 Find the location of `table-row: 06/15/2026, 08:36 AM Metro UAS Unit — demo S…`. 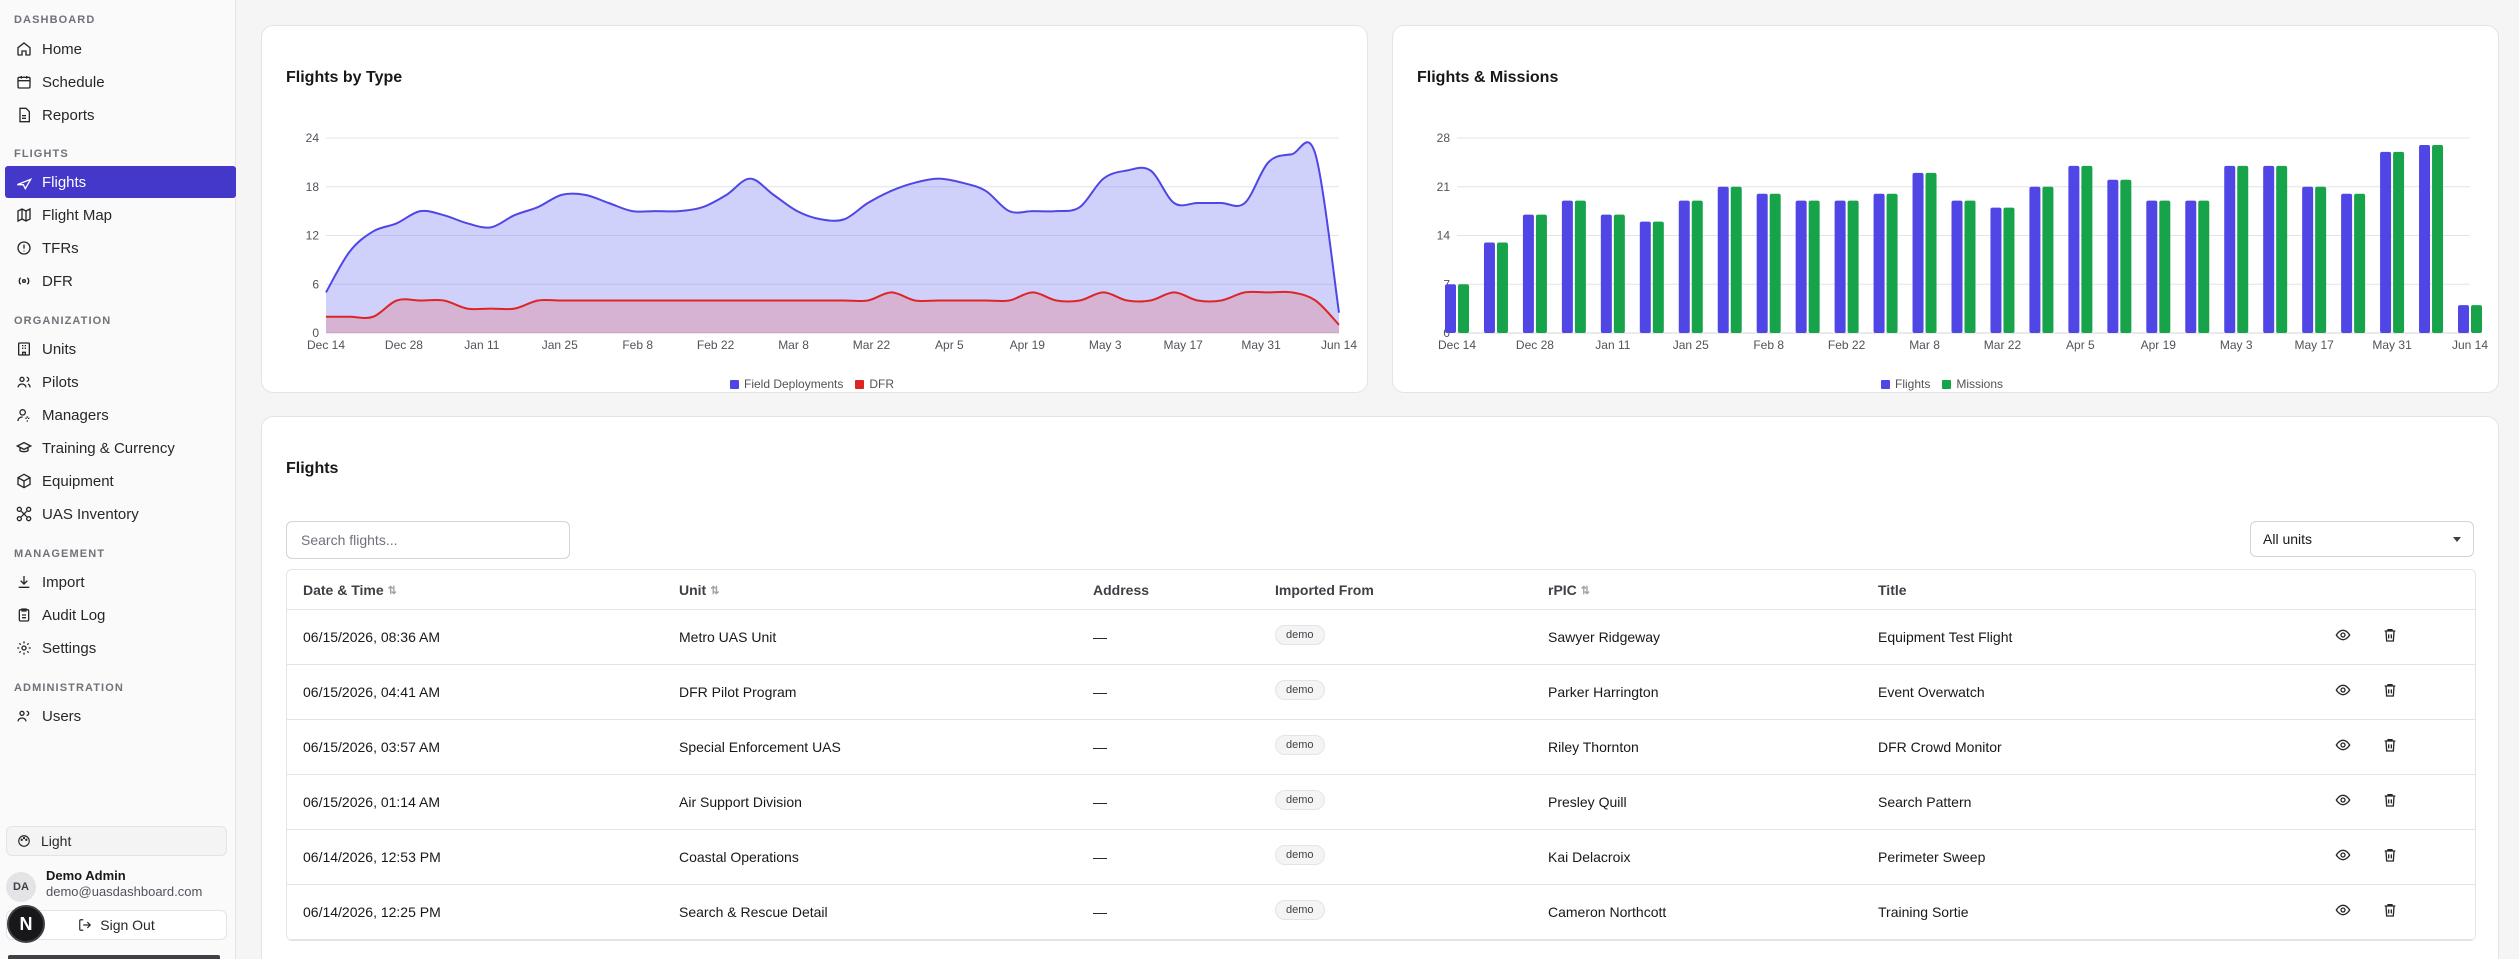

table-row: 06/15/2026, 08:36 AM Metro UAS Unit — demo S… is located at coordinates (1381, 637).